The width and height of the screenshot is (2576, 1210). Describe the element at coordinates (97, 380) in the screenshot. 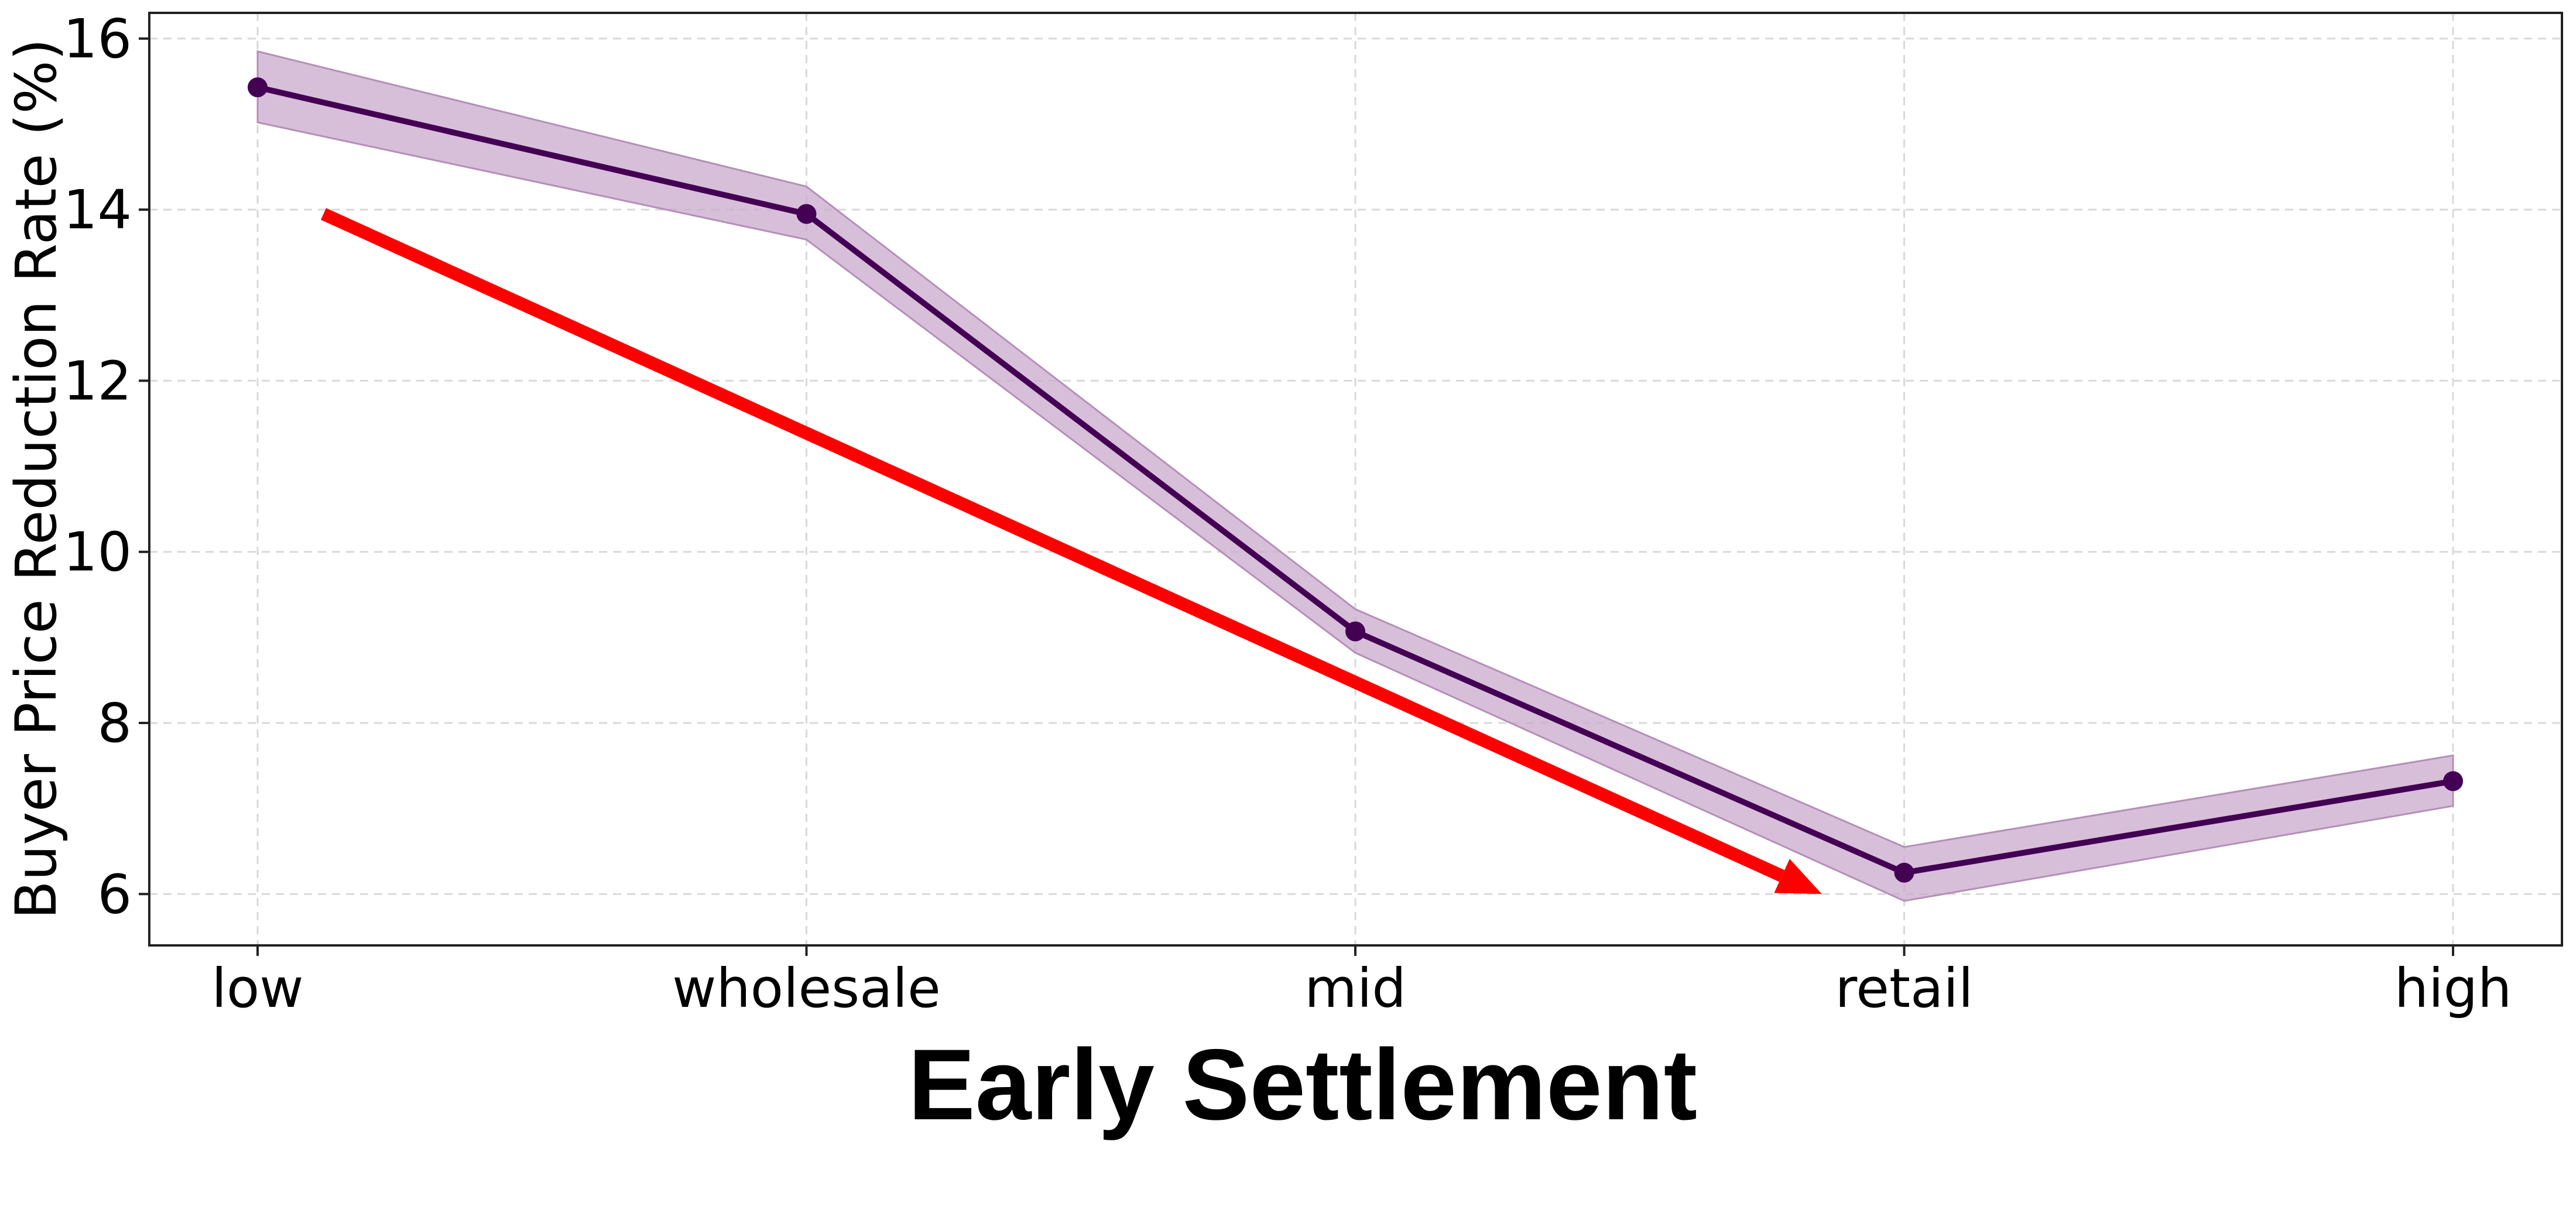

I see `y-tick-label: 12` at that location.